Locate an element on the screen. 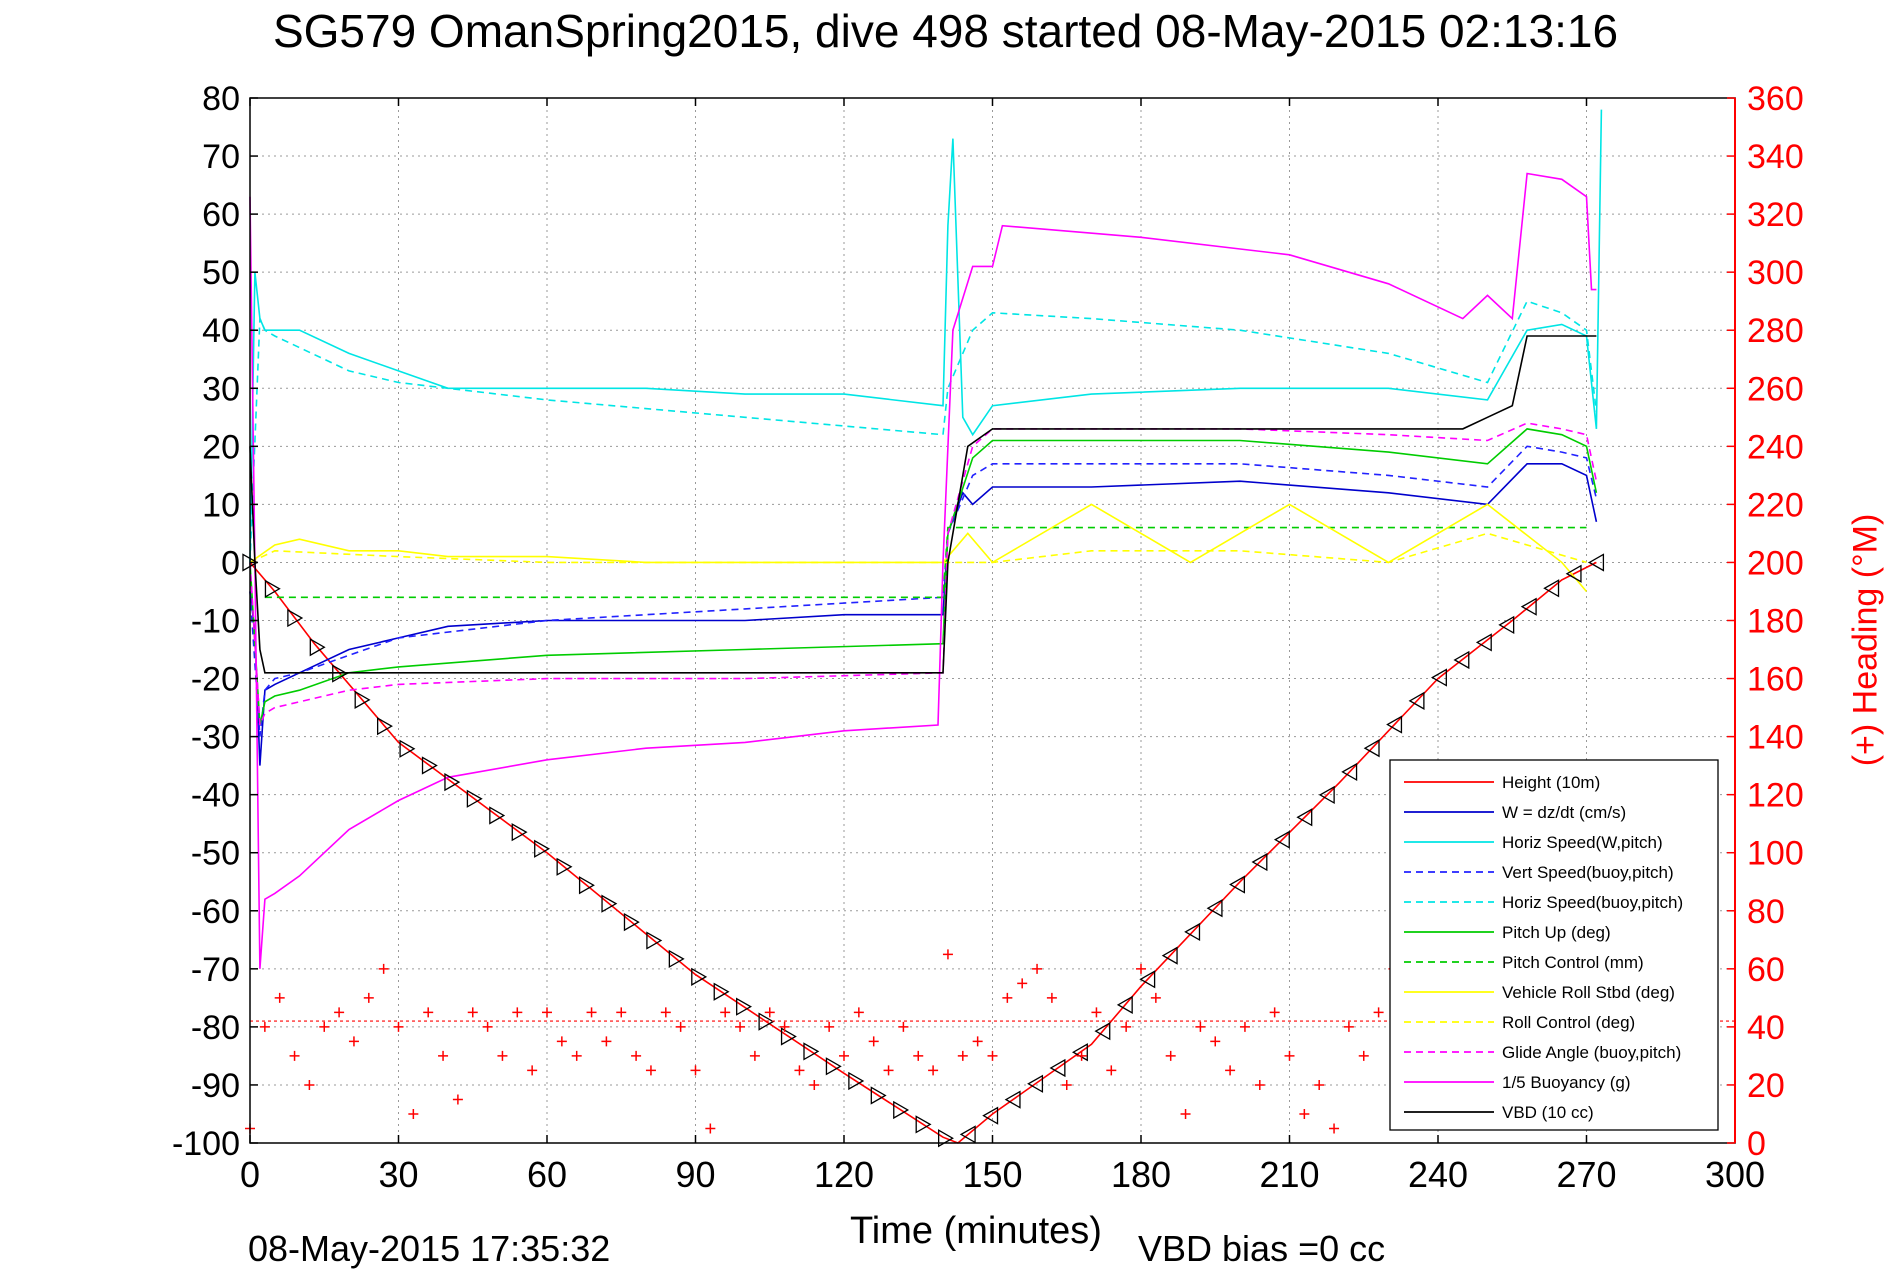 This screenshot has height=1270, width=1891. legend-label: 1/5 Buoyancy (g) is located at coordinates (1566, 1082).